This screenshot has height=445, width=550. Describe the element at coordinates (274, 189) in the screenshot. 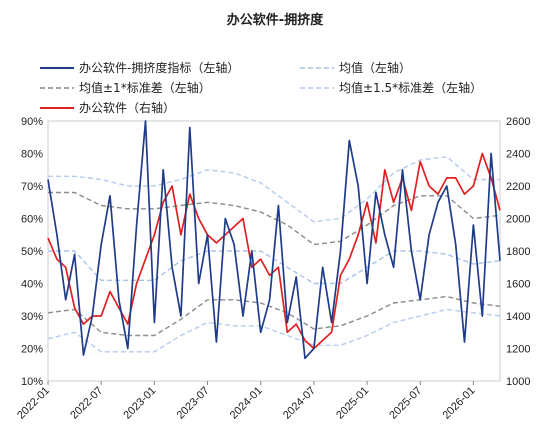

I see `series-band15-upper-line` at that location.